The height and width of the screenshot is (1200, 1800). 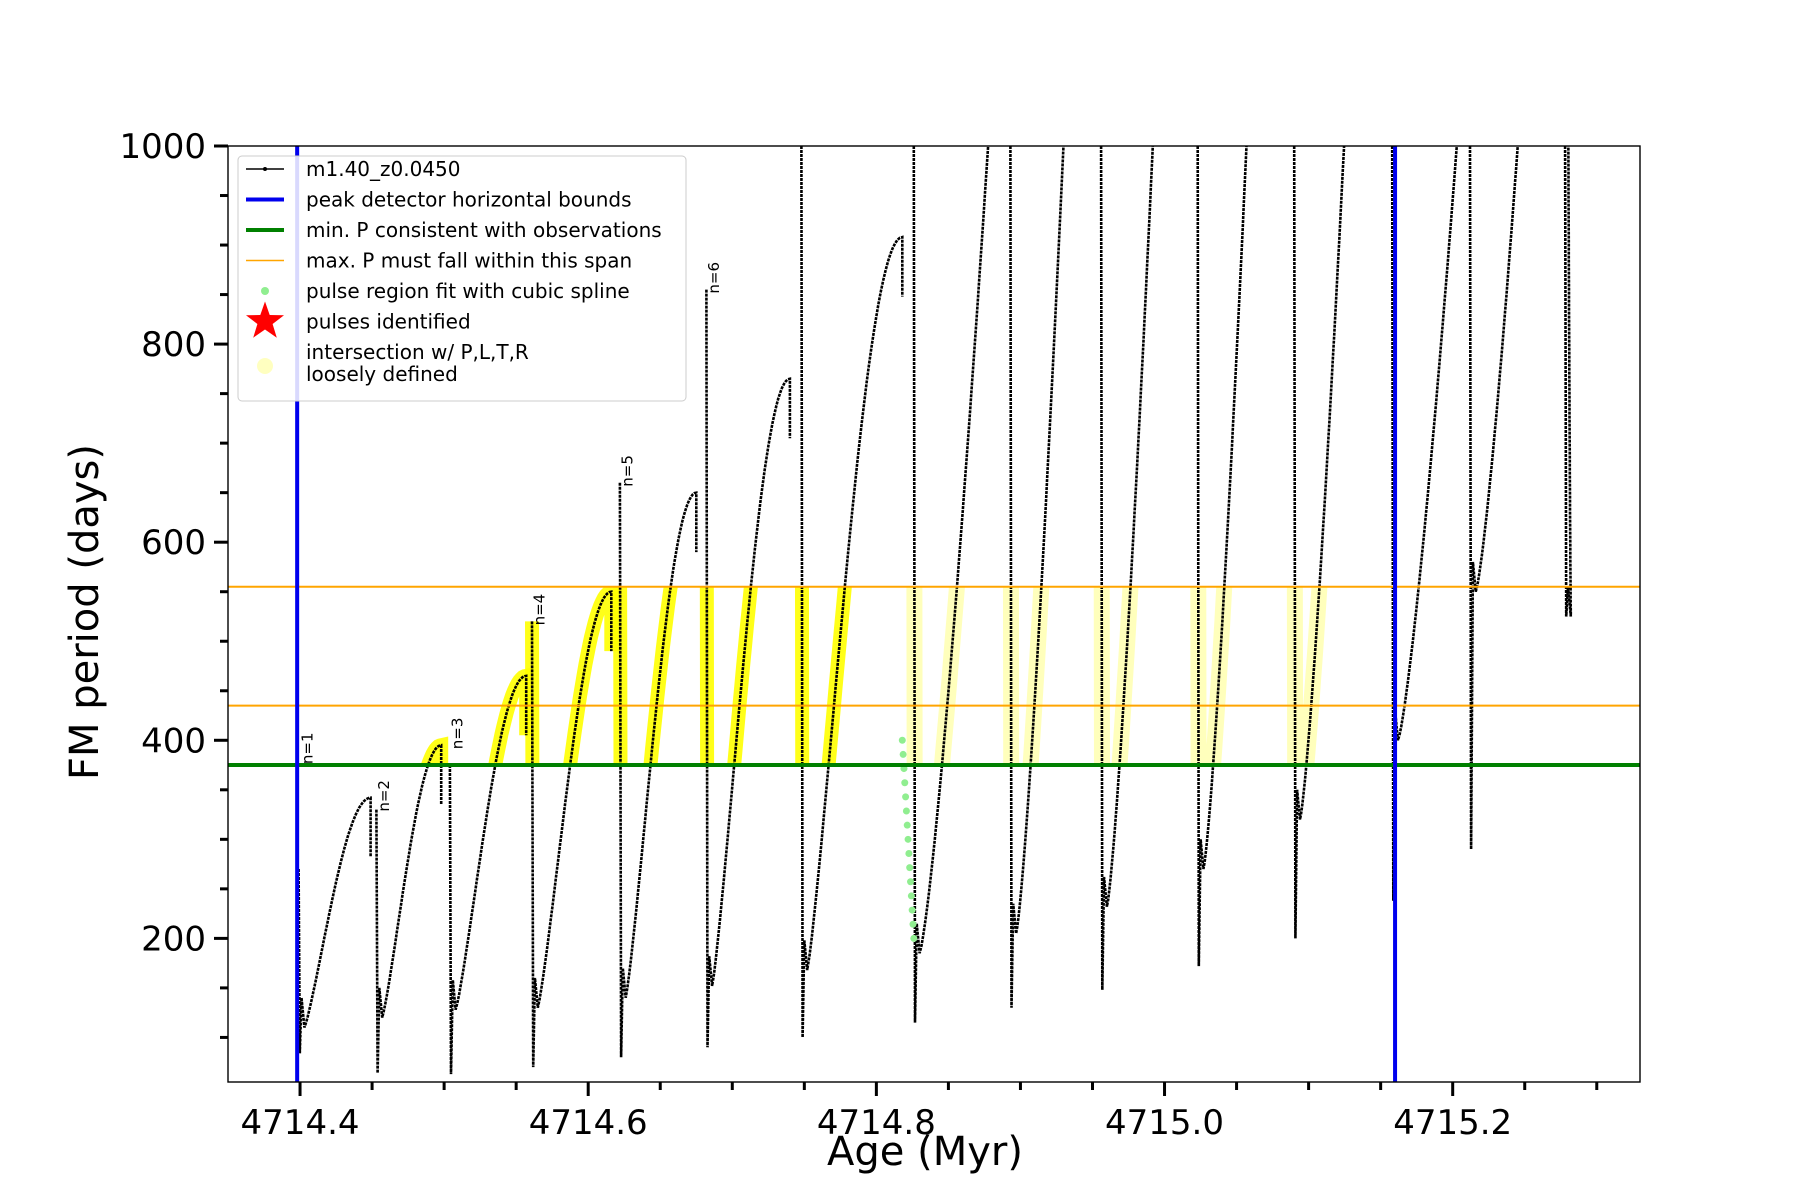 I want to click on legend-label: peak detector horizontal bounds, so click(x=469, y=200).